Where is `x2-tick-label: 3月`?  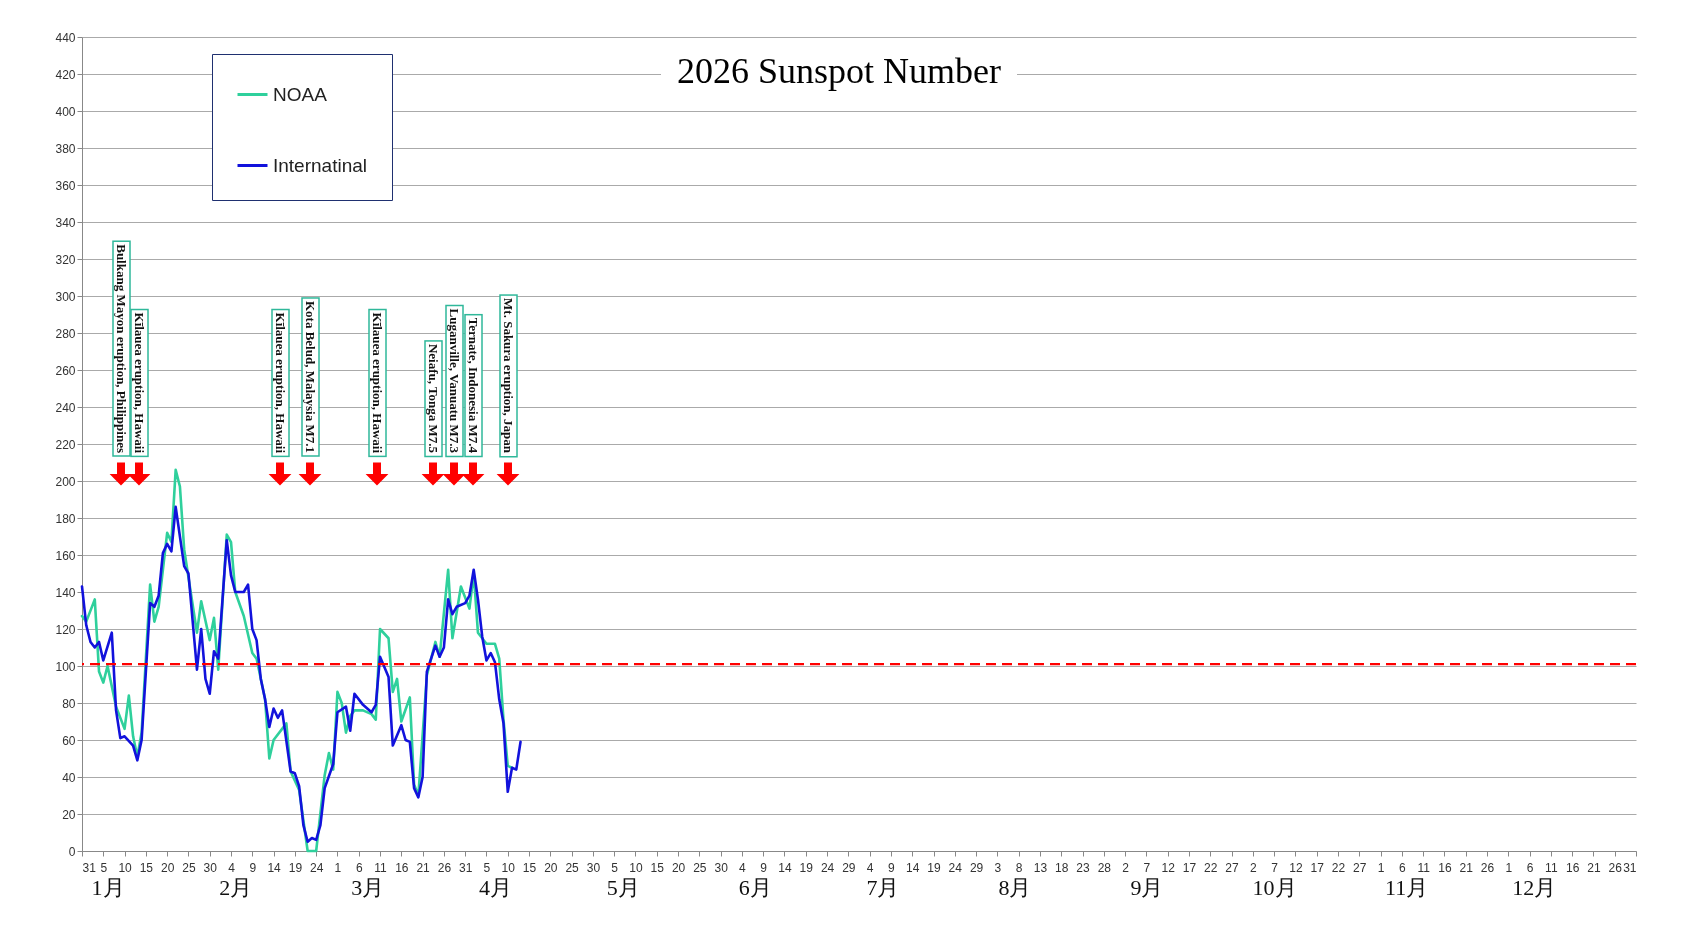
x2-tick-label: 3月 is located at coordinates (368, 887).